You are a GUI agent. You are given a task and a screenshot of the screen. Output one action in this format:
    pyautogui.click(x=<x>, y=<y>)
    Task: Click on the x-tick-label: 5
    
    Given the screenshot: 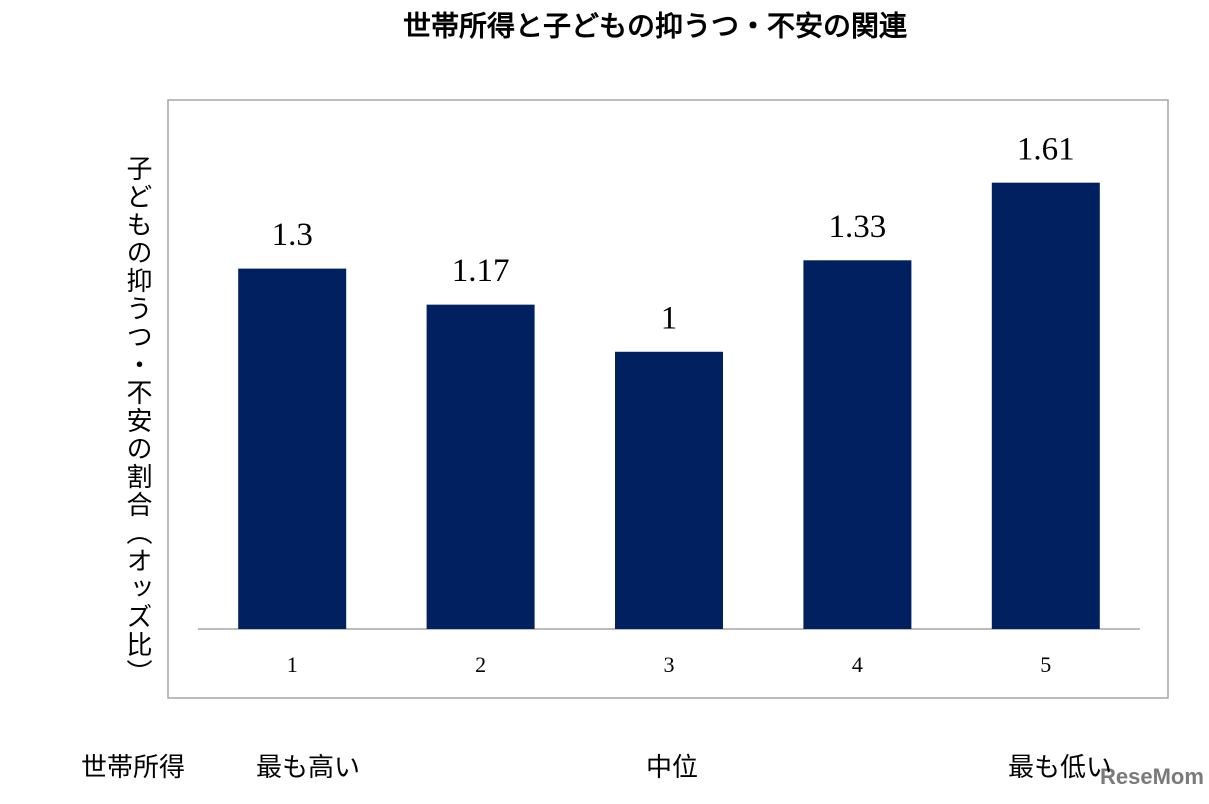 What is the action you would take?
    pyautogui.click(x=1045, y=664)
    